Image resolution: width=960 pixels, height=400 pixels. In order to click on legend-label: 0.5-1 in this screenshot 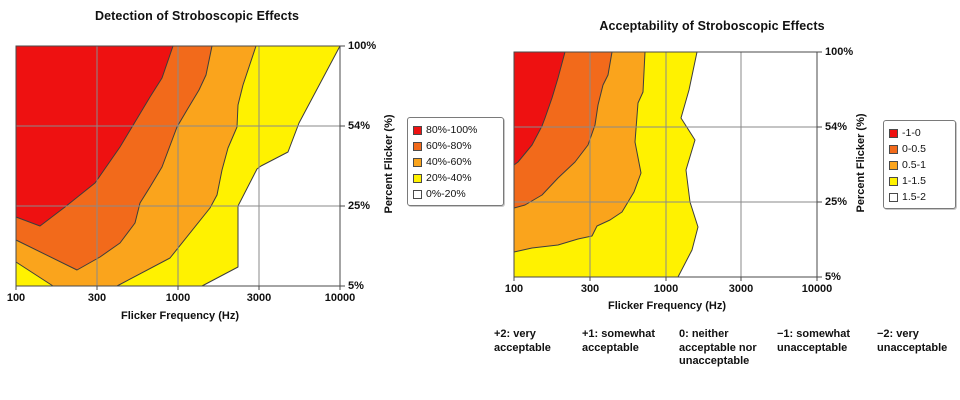, I will do `click(914, 165)`.